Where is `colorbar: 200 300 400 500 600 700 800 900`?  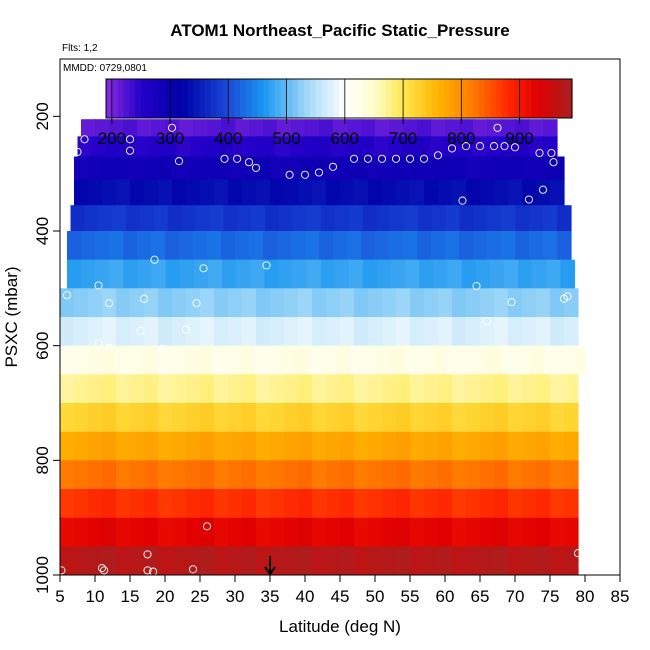 colorbar: 200 300 400 500 600 700 800 900 is located at coordinates (335, 113).